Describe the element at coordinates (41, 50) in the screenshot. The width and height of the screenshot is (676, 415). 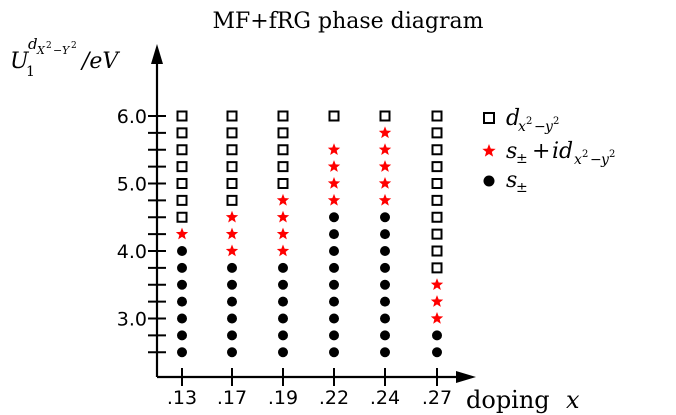
I see `svg-text: X` at that location.